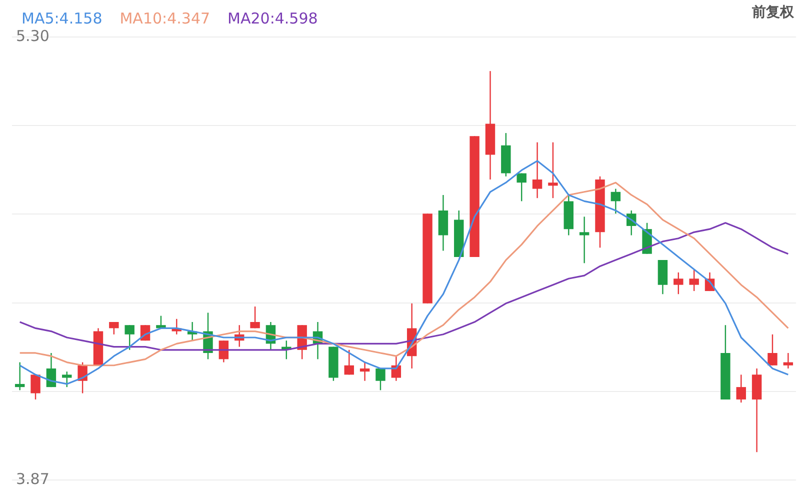 The height and width of the screenshot is (500, 800). What do you see at coordinates (165, 18) in the screenshot?
I see `text: MA10:4.347` at bounding box center [165, 18].